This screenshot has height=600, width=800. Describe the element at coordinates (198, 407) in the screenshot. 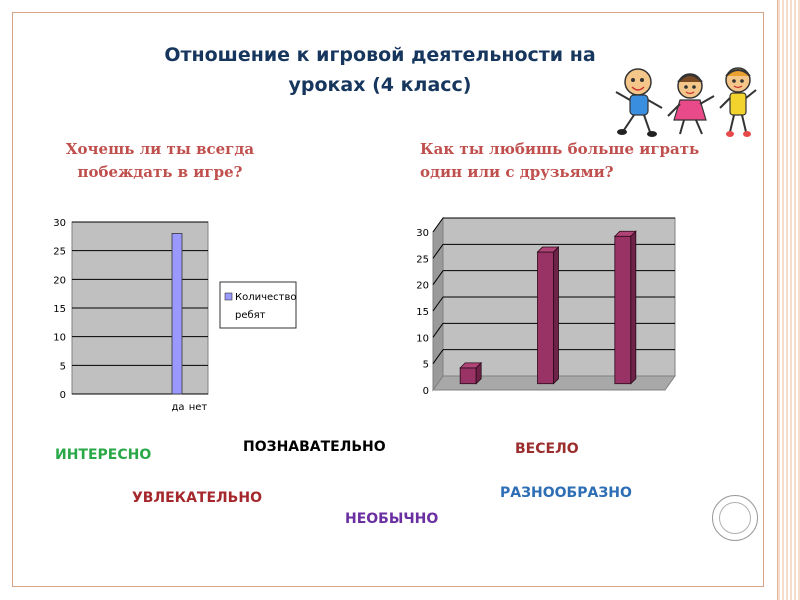

I see `chart1-x-tick-label: нет` at that location.